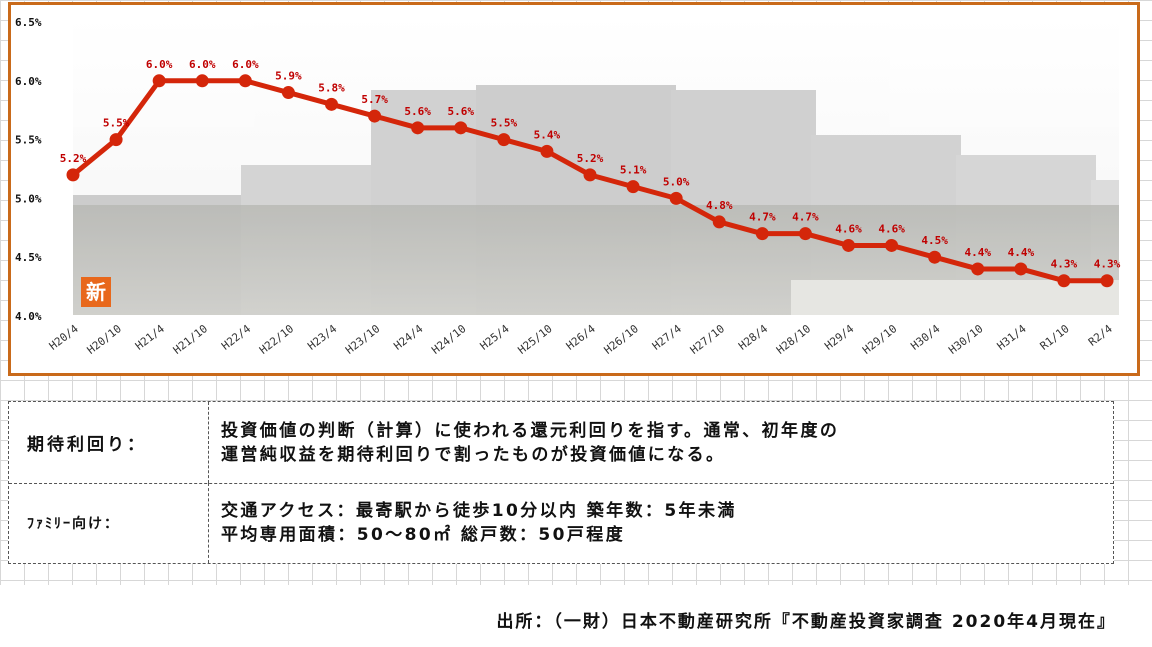  I want to click on data-label: 5.4%, so click(547, 134).